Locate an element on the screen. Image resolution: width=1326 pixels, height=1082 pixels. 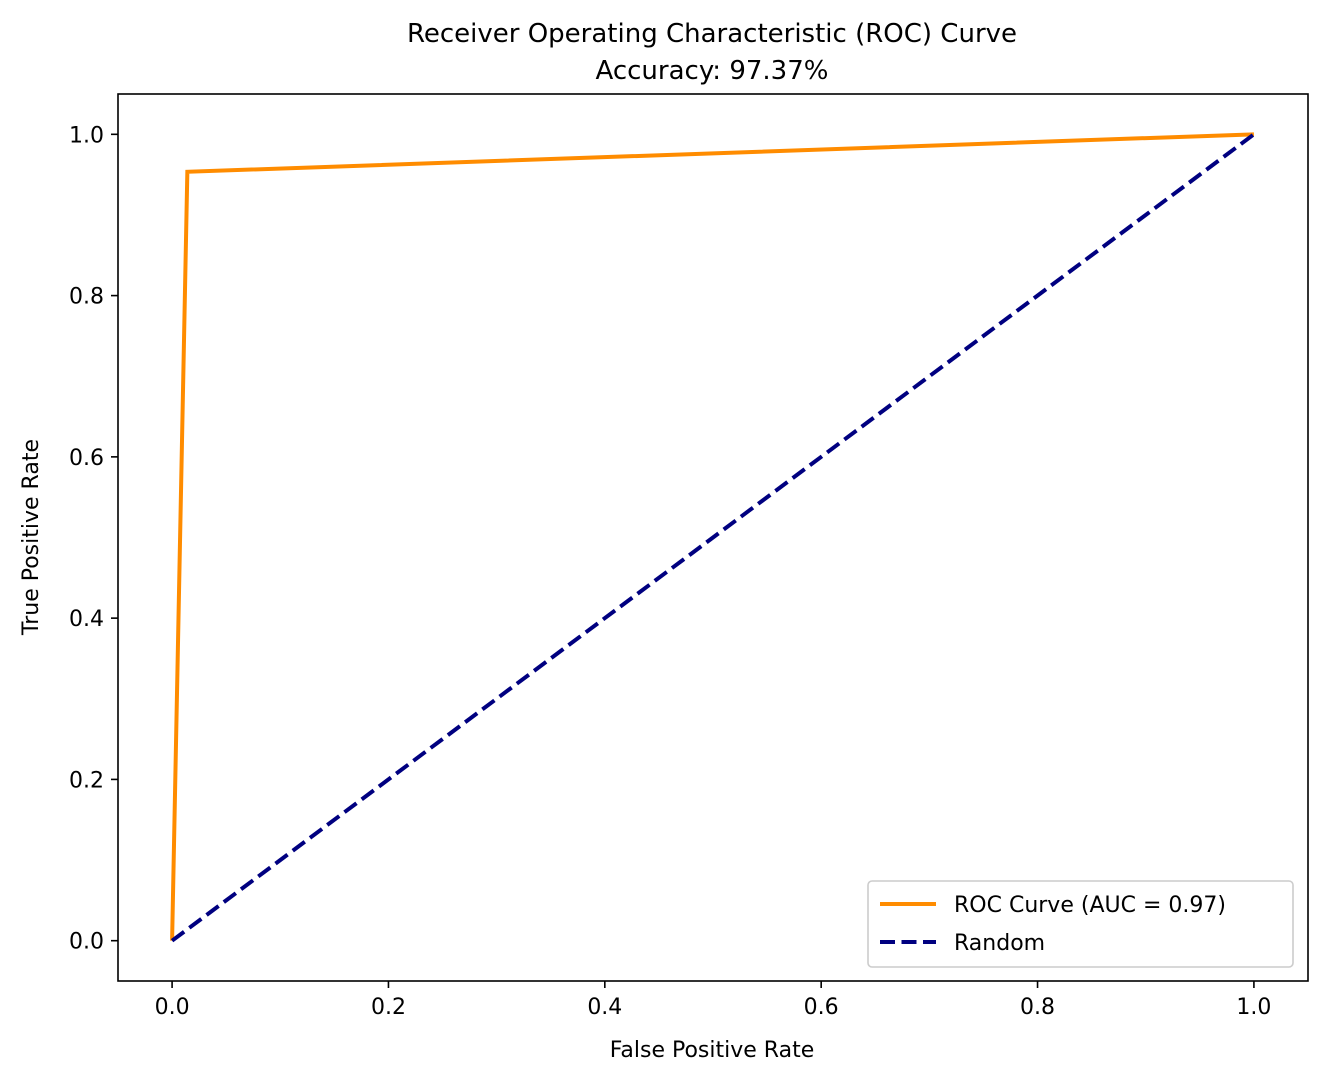
legend-box is located at coordinates (1080, 924).